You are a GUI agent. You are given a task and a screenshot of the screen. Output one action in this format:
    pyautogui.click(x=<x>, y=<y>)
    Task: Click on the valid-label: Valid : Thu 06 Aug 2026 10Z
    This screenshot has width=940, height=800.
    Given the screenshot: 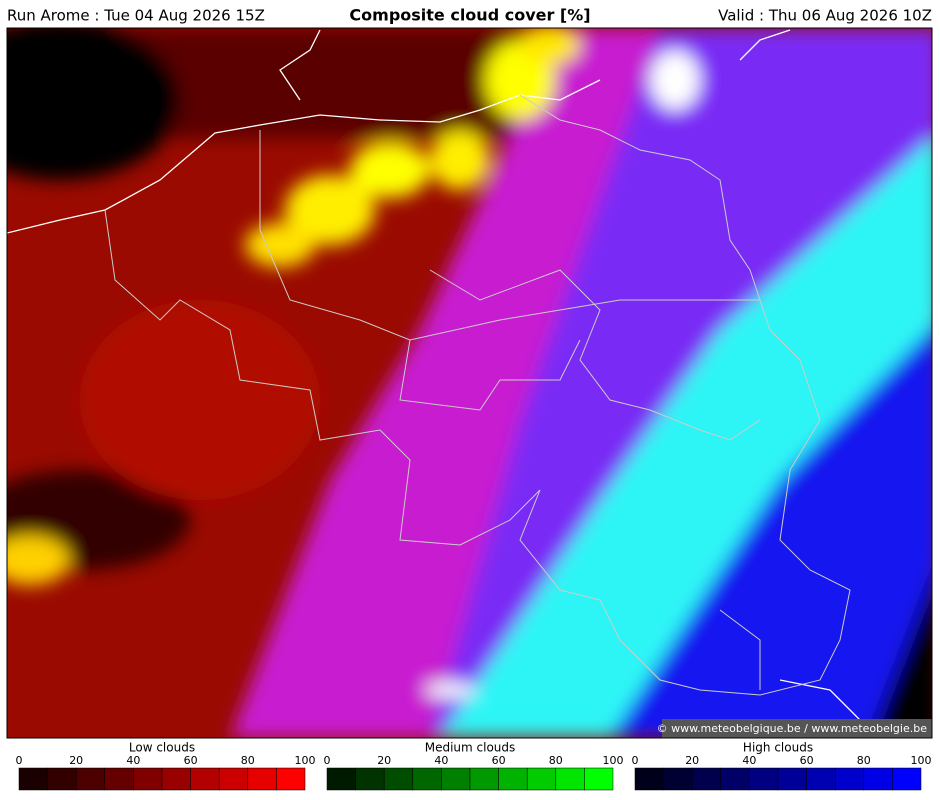 What is the action you would take?
    pyautogui.click(x=825, y=16)
    